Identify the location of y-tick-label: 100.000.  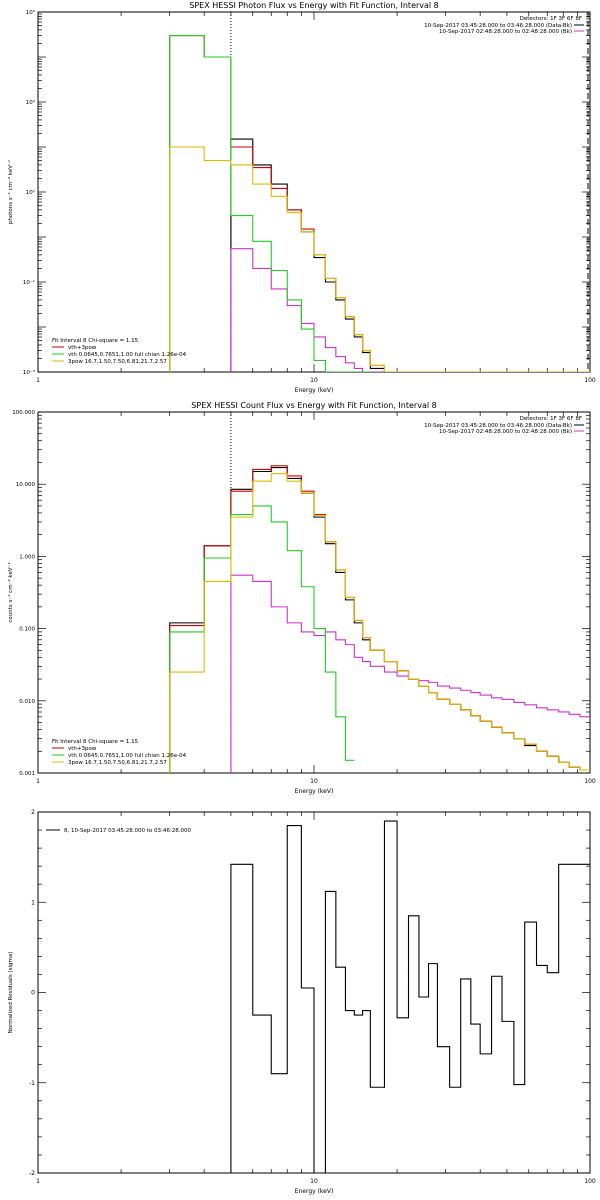
(23, 413).